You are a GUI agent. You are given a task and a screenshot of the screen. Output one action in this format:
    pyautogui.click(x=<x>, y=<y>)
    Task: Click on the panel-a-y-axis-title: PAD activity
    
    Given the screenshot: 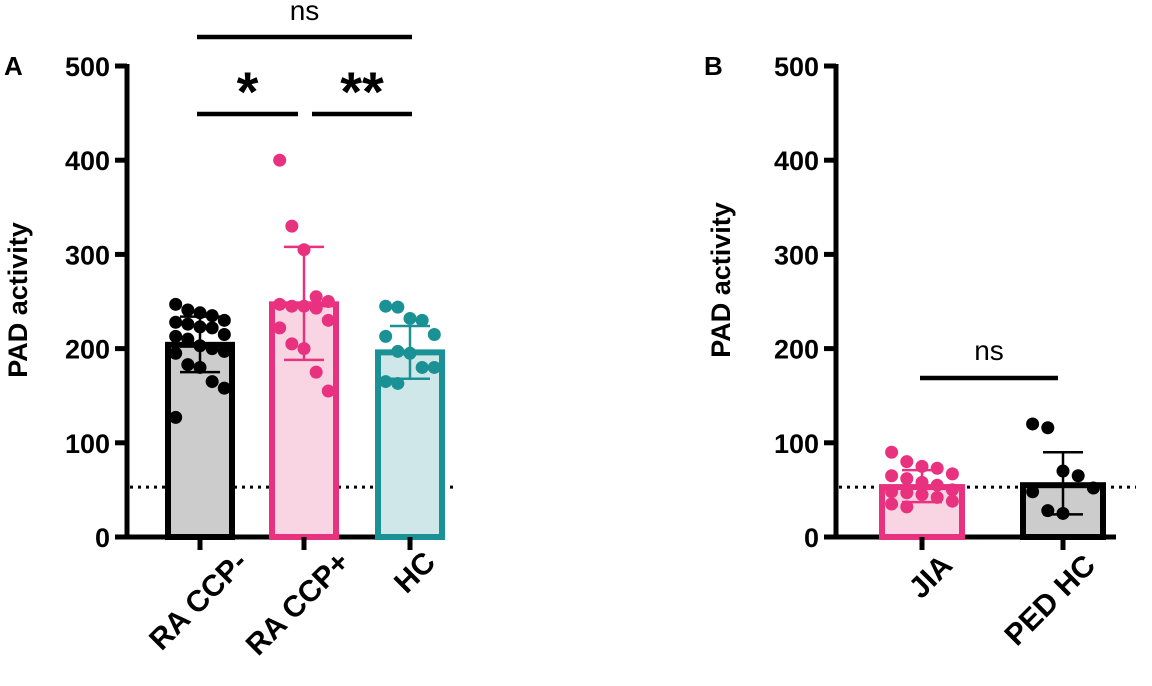 What is the action you would take?
    pyautogui.click(x=18, y=300)
    